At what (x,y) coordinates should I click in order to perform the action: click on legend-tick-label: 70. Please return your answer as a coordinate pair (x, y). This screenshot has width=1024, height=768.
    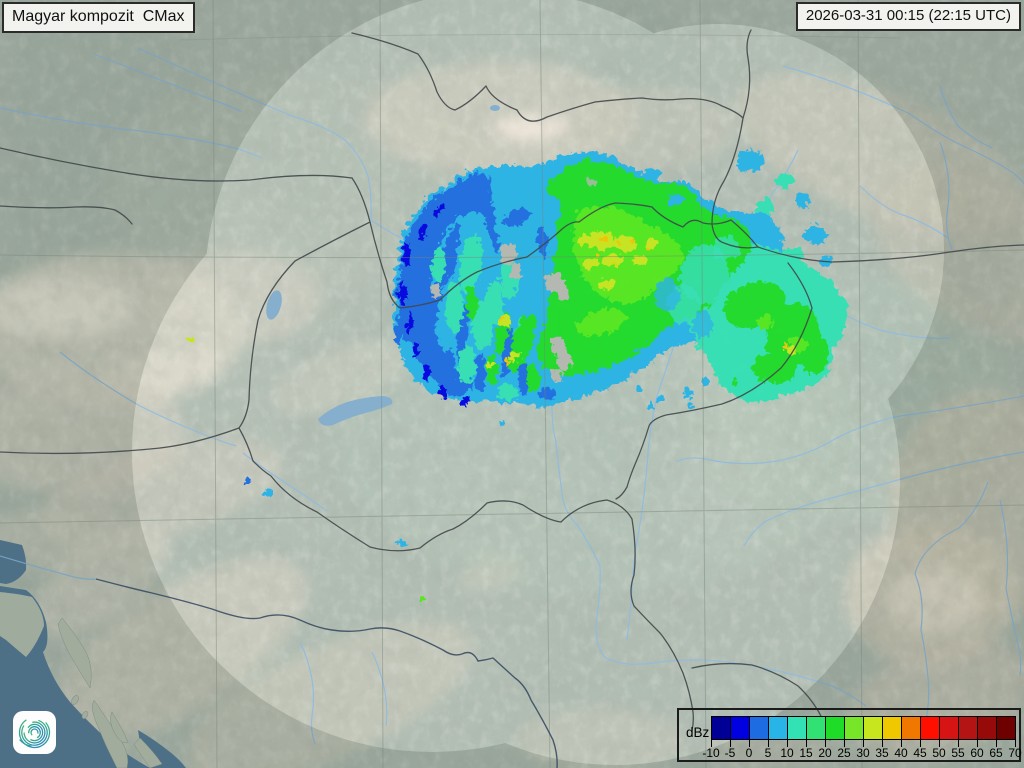
    Looking at the image, I should click on (1015, 753).